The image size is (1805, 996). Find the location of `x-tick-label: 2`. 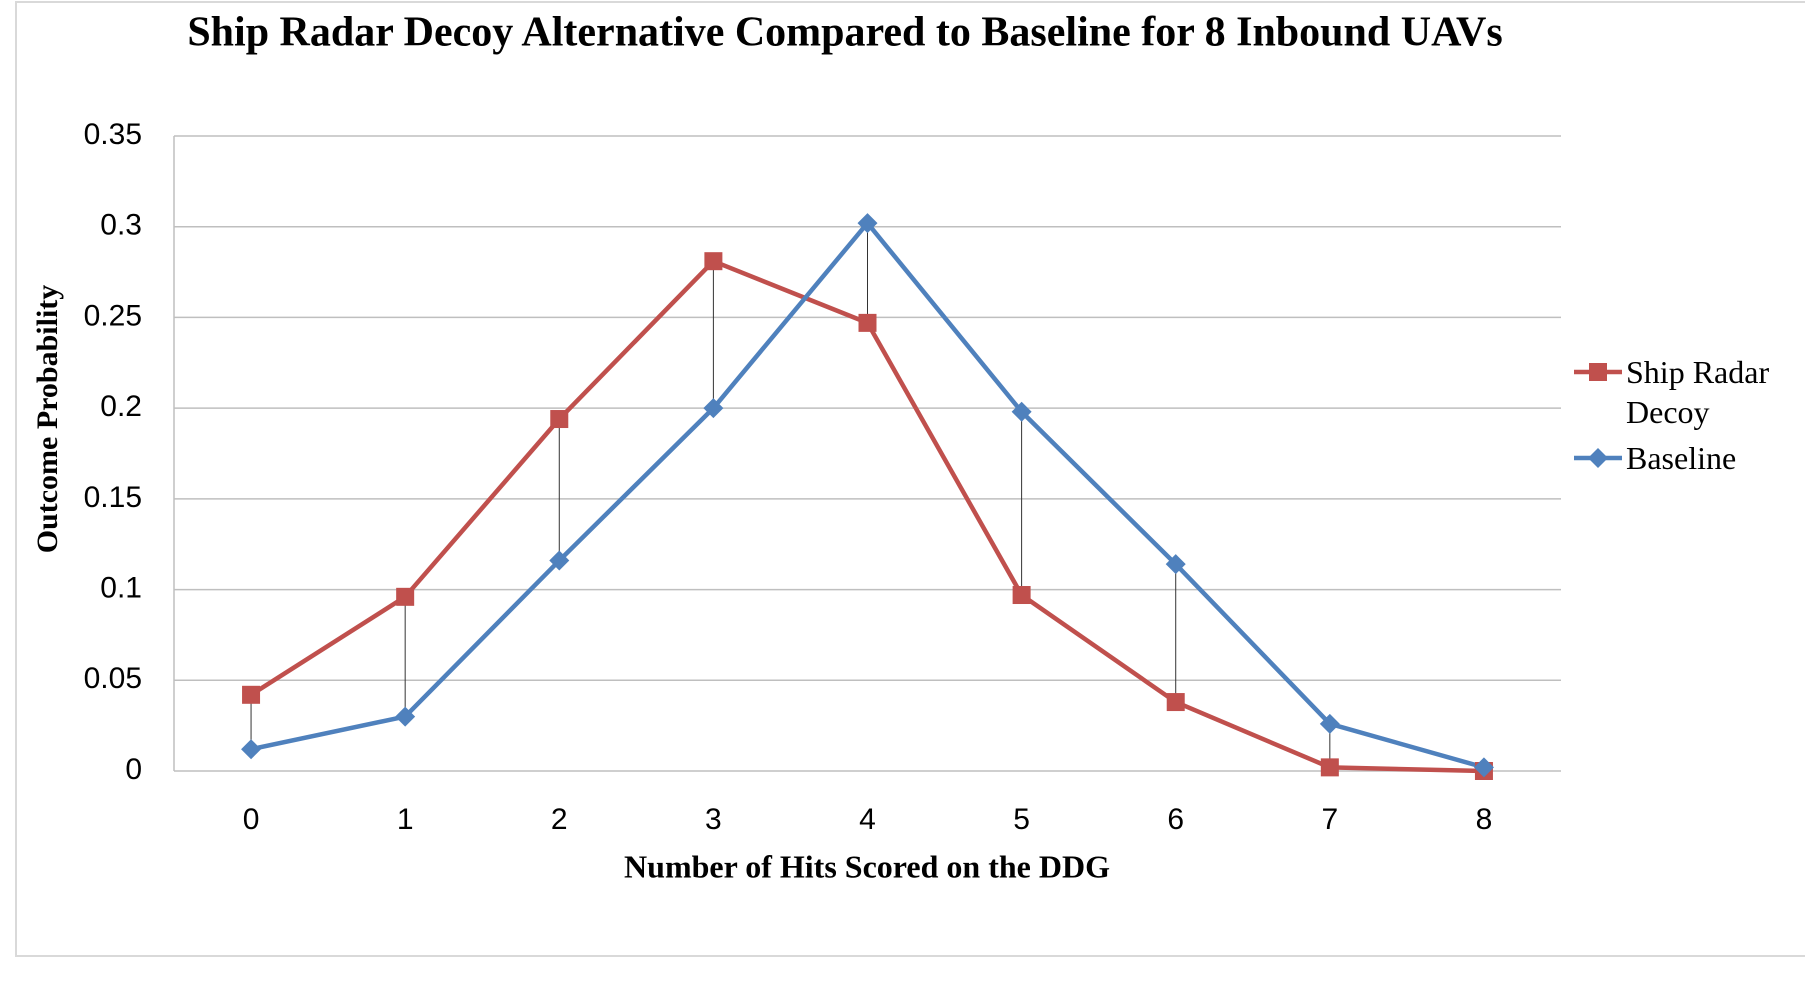

x-tick-label: 2 is located at coordinates (559, 819).